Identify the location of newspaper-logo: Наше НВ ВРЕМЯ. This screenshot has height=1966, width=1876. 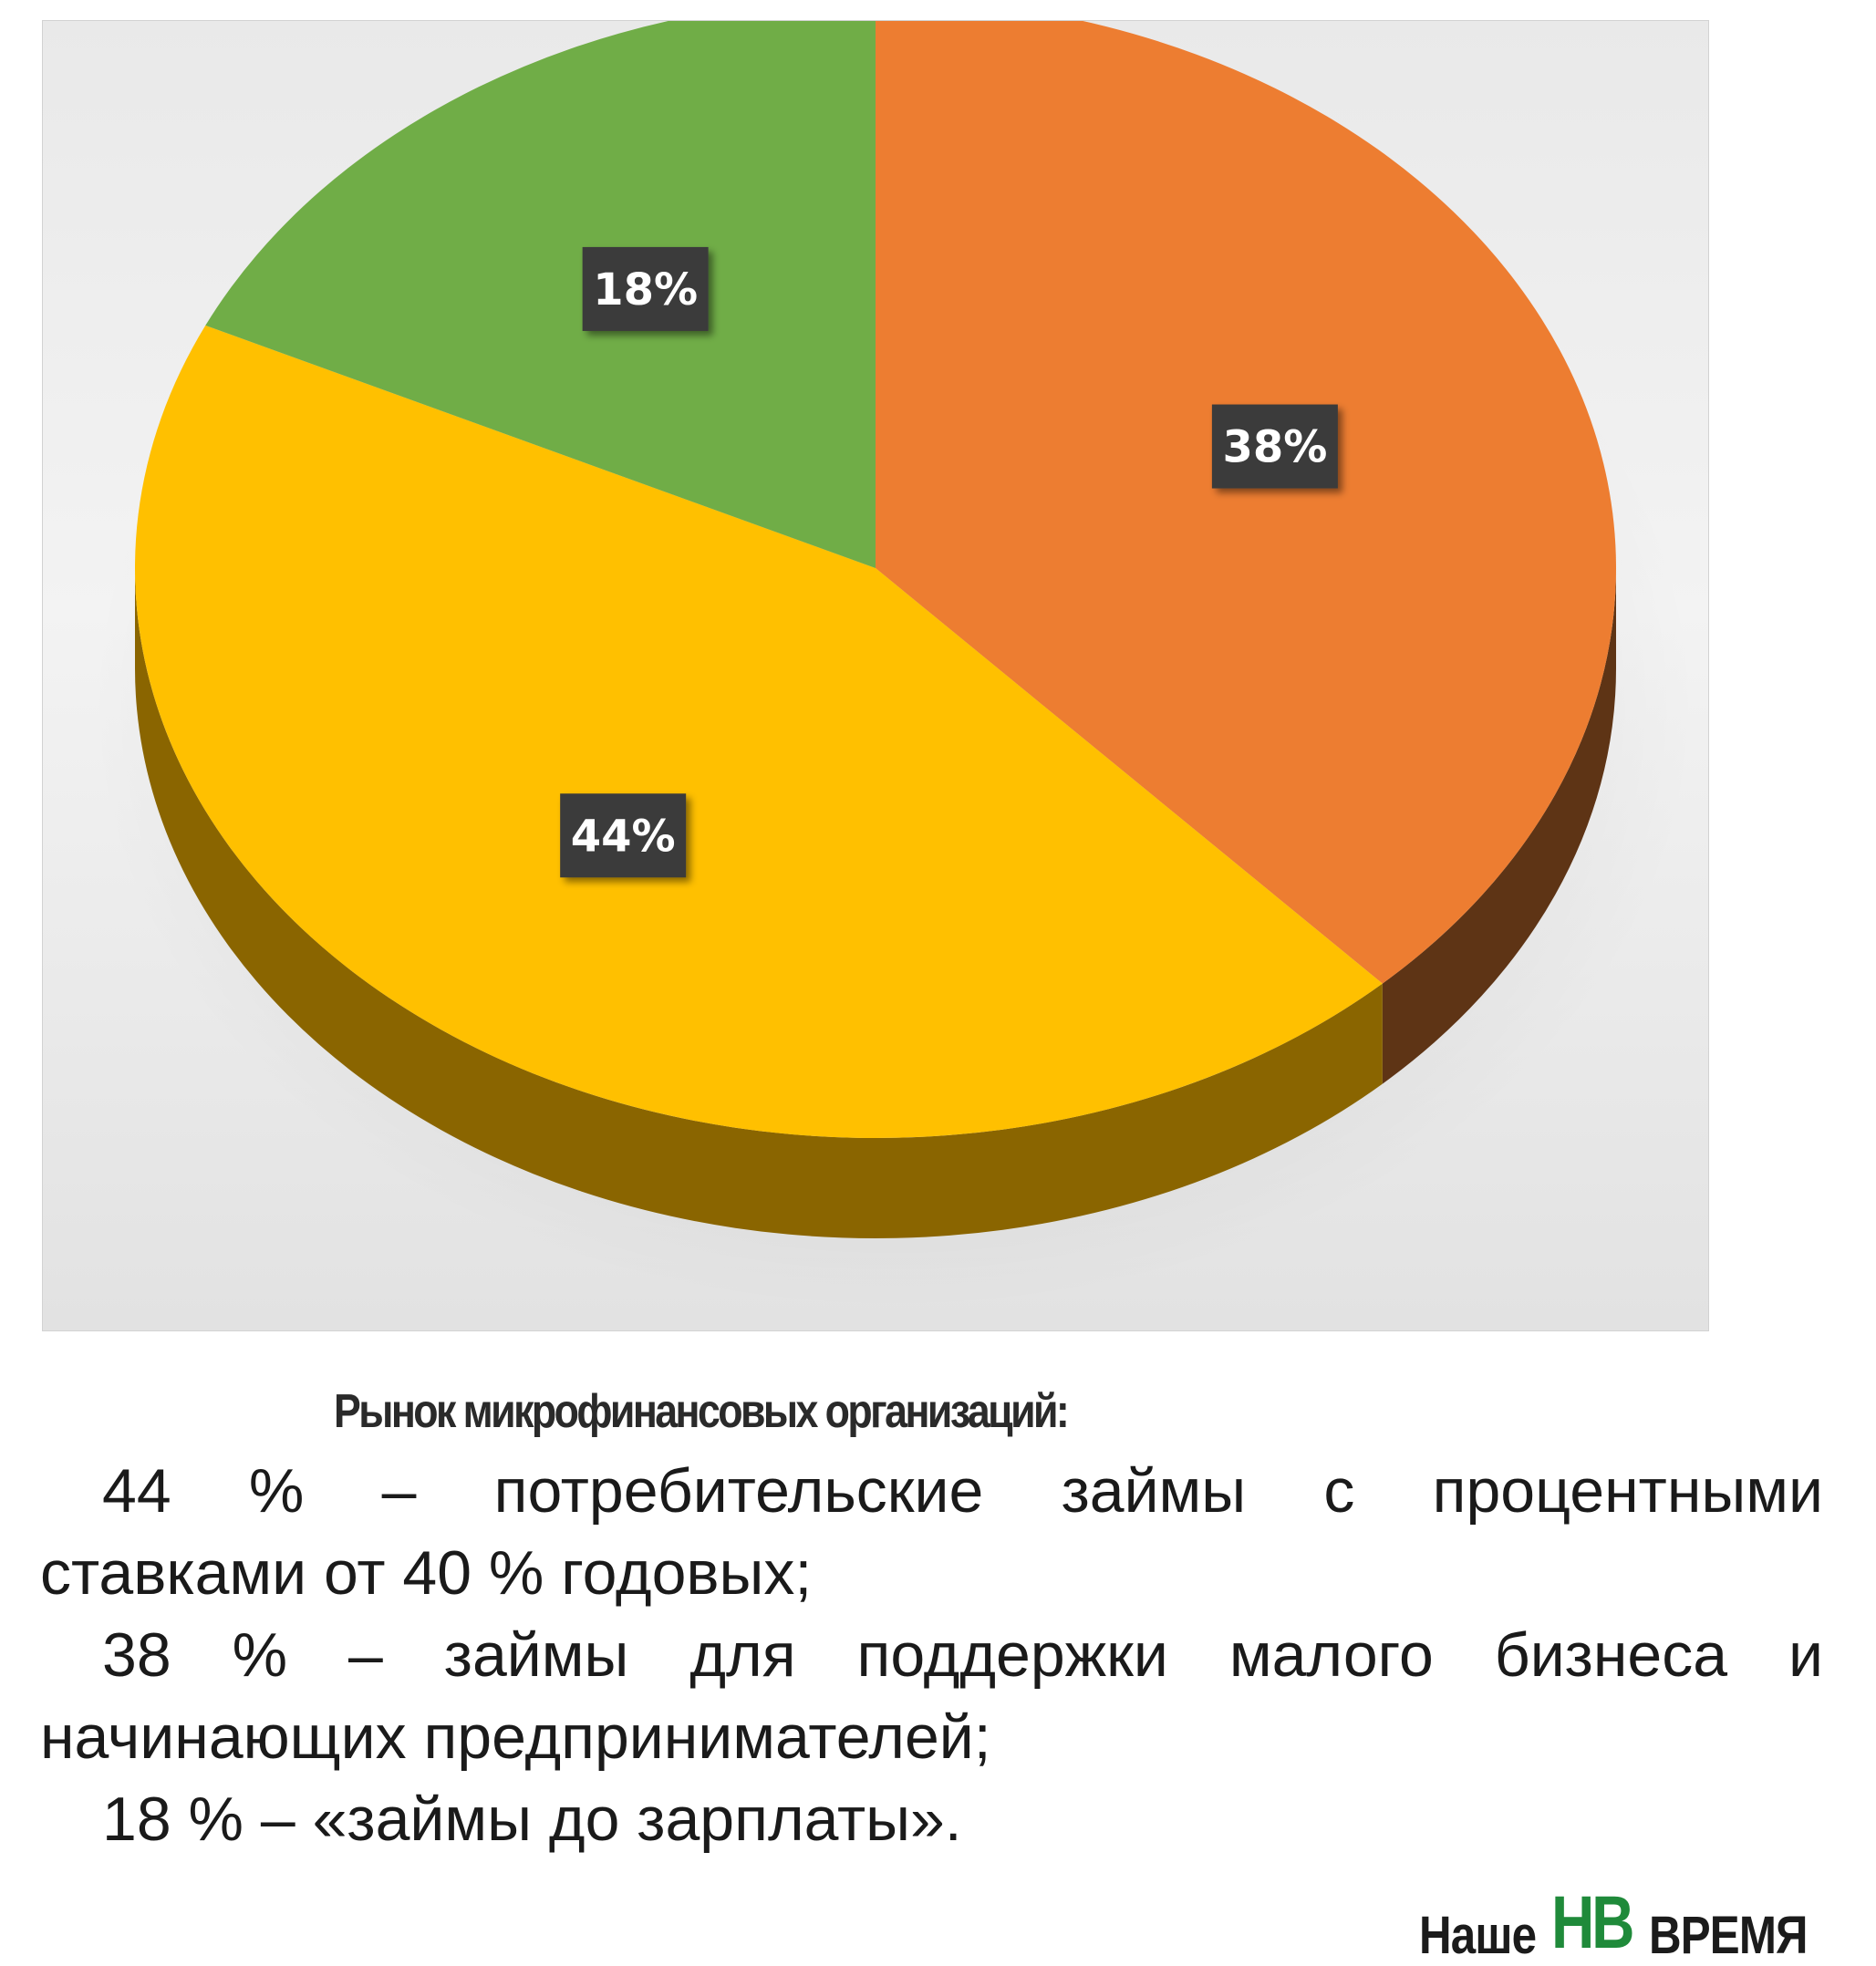
(1627, 1923).